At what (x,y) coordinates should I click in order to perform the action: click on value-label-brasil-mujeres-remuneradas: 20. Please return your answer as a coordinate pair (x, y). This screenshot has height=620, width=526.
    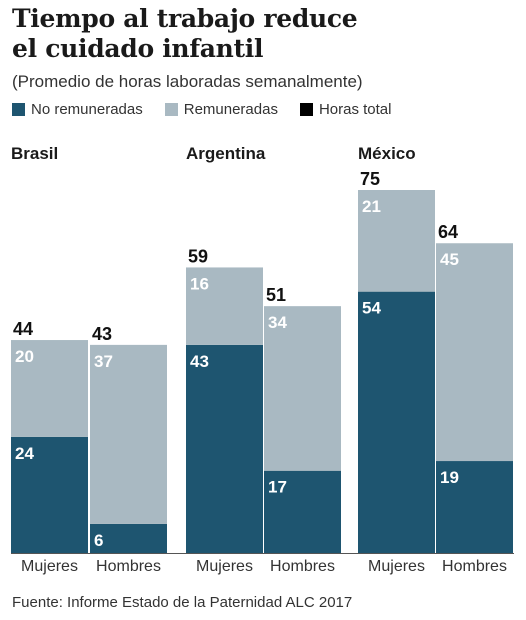
    Looking at the image, I should click on (24, 356).